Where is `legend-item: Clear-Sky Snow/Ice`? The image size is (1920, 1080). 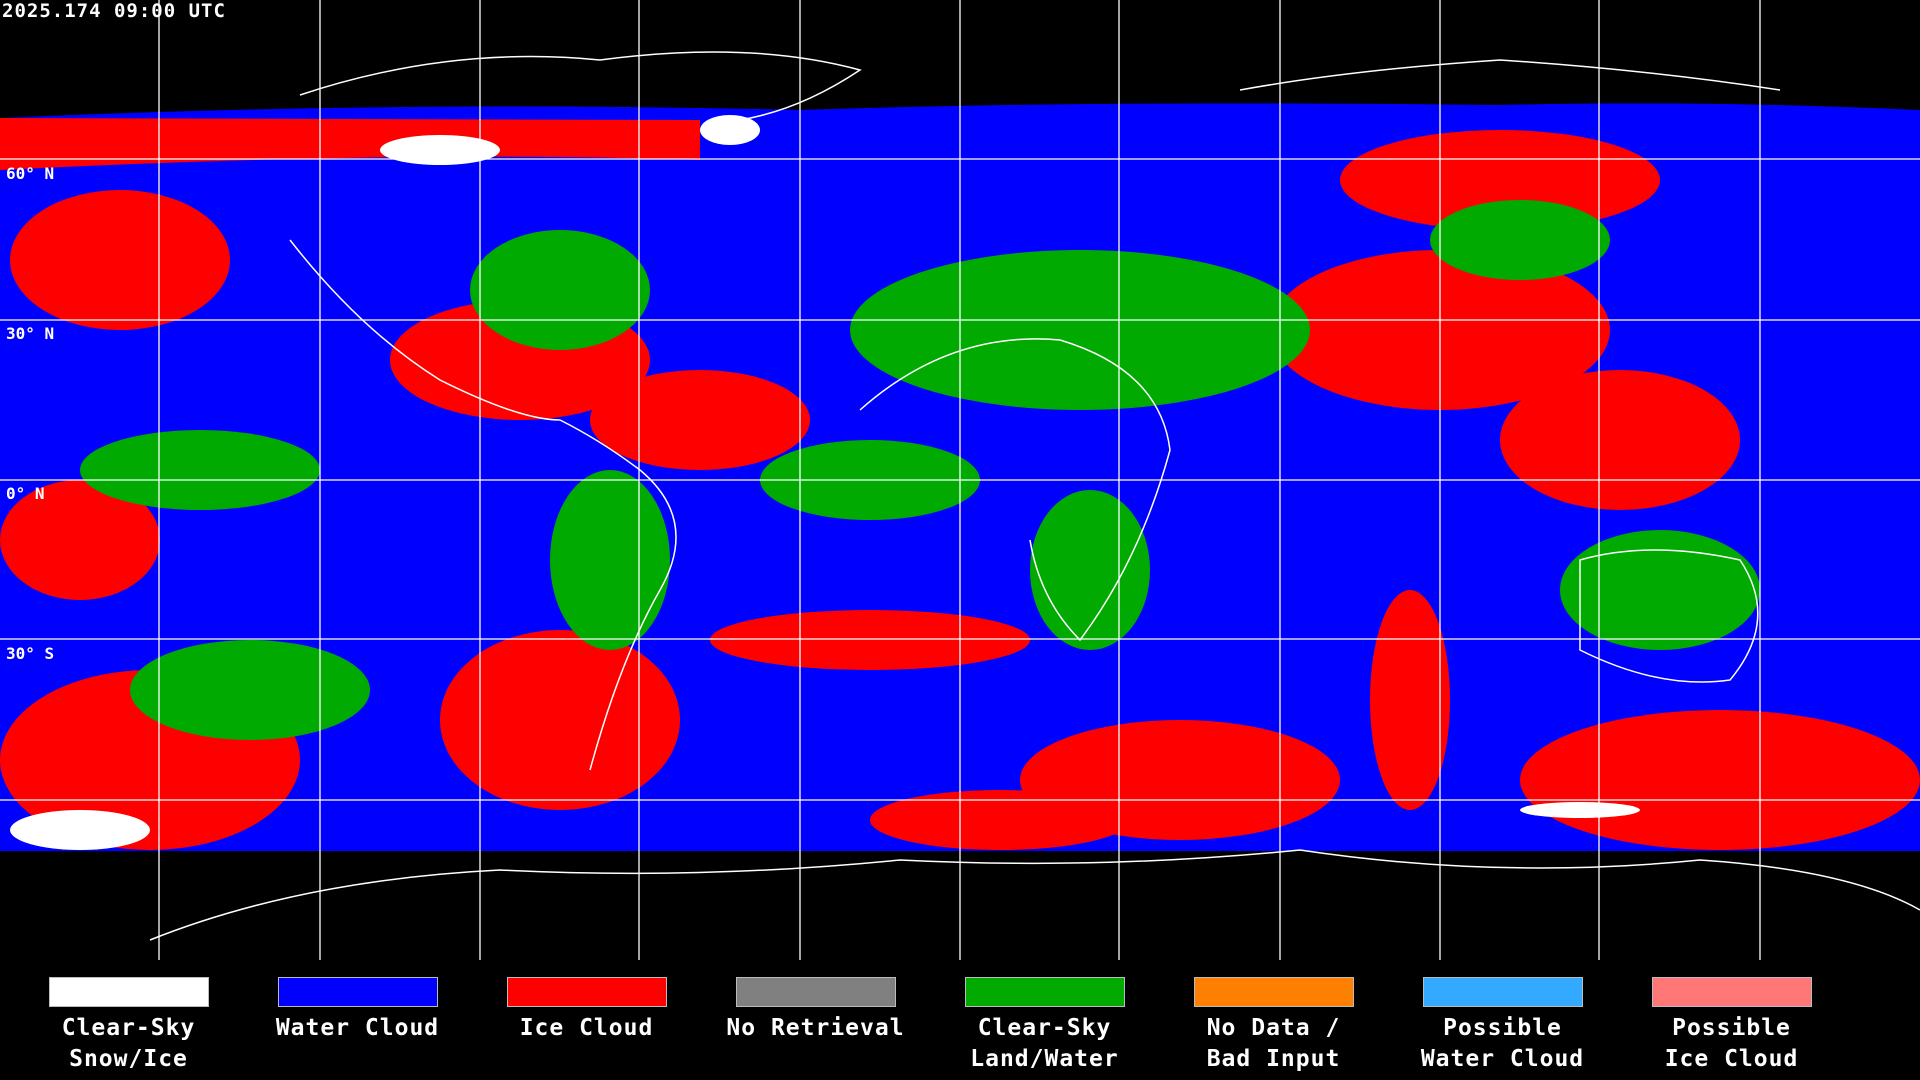 legend-item: Clear-Sky Snow/Ice is located at coordinates (128, 1026).